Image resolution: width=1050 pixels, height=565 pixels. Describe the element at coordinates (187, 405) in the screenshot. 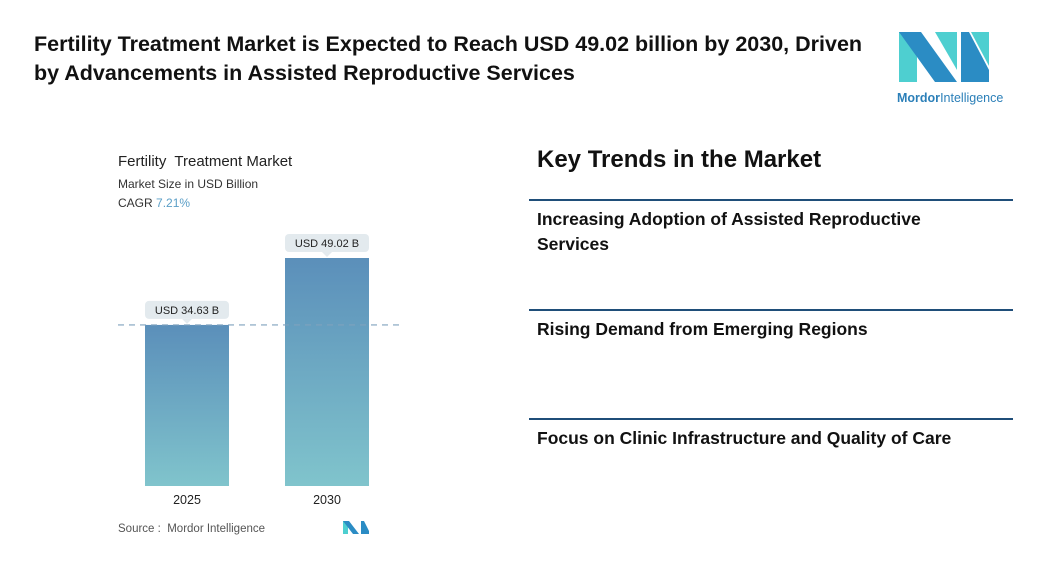

I see `bar-2025` at that location.